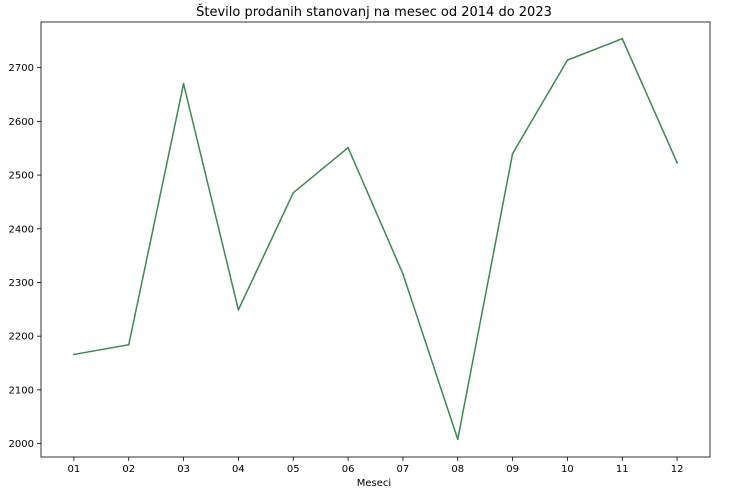  Describe the element at coordinates (21, 283) in the screenshot. I see `y-tick-label: 2300` at that location.